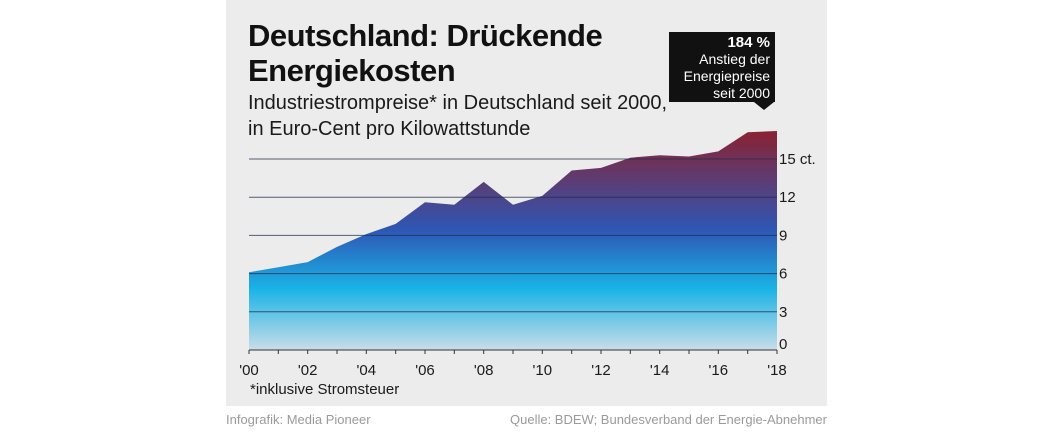  What do you see at coordinates (543, 370) in the screenshot?
I see `x-tick-label: '10` at bounding box center [543, 370].